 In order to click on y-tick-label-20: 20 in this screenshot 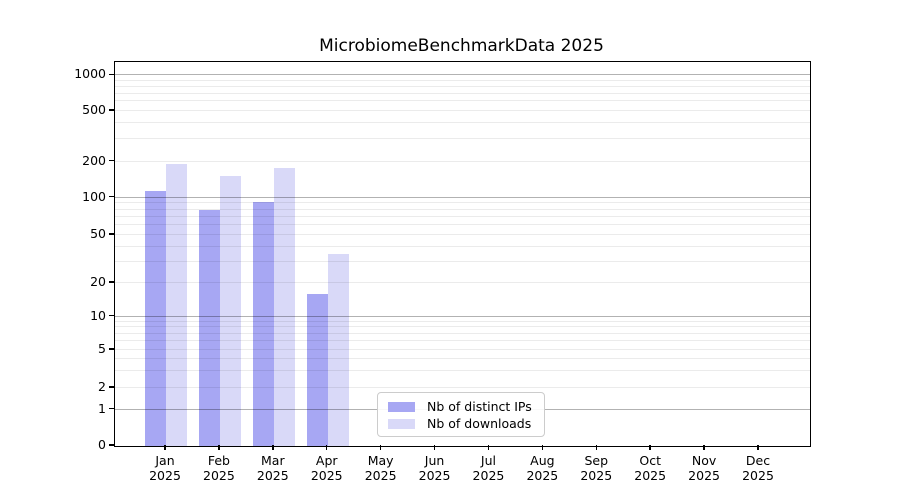, I will do `click(98, 282)`.